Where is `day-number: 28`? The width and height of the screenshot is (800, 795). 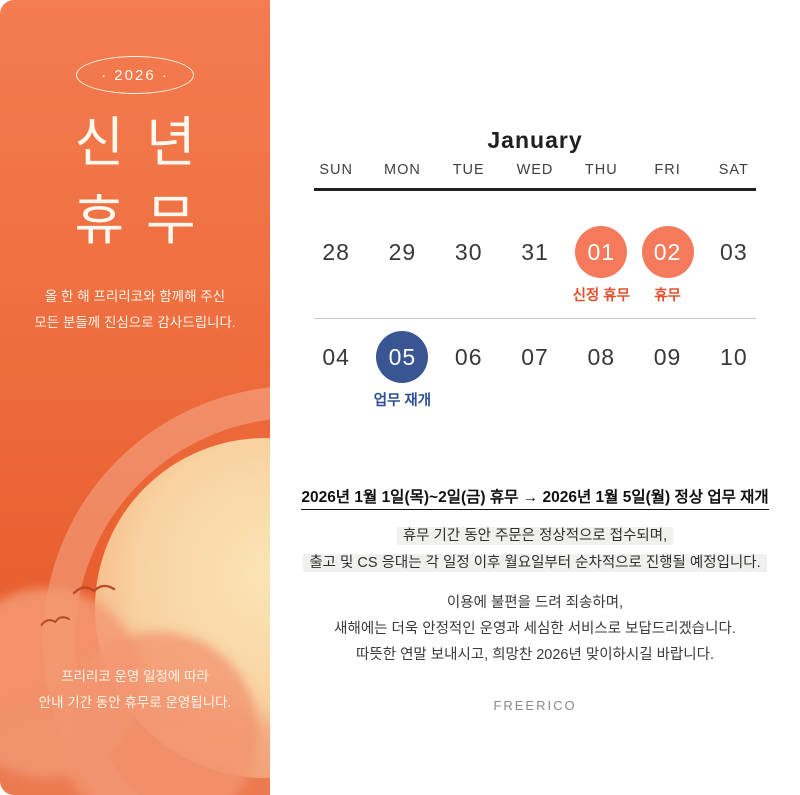 day-number: 28 is located at coordinates (336, 251).